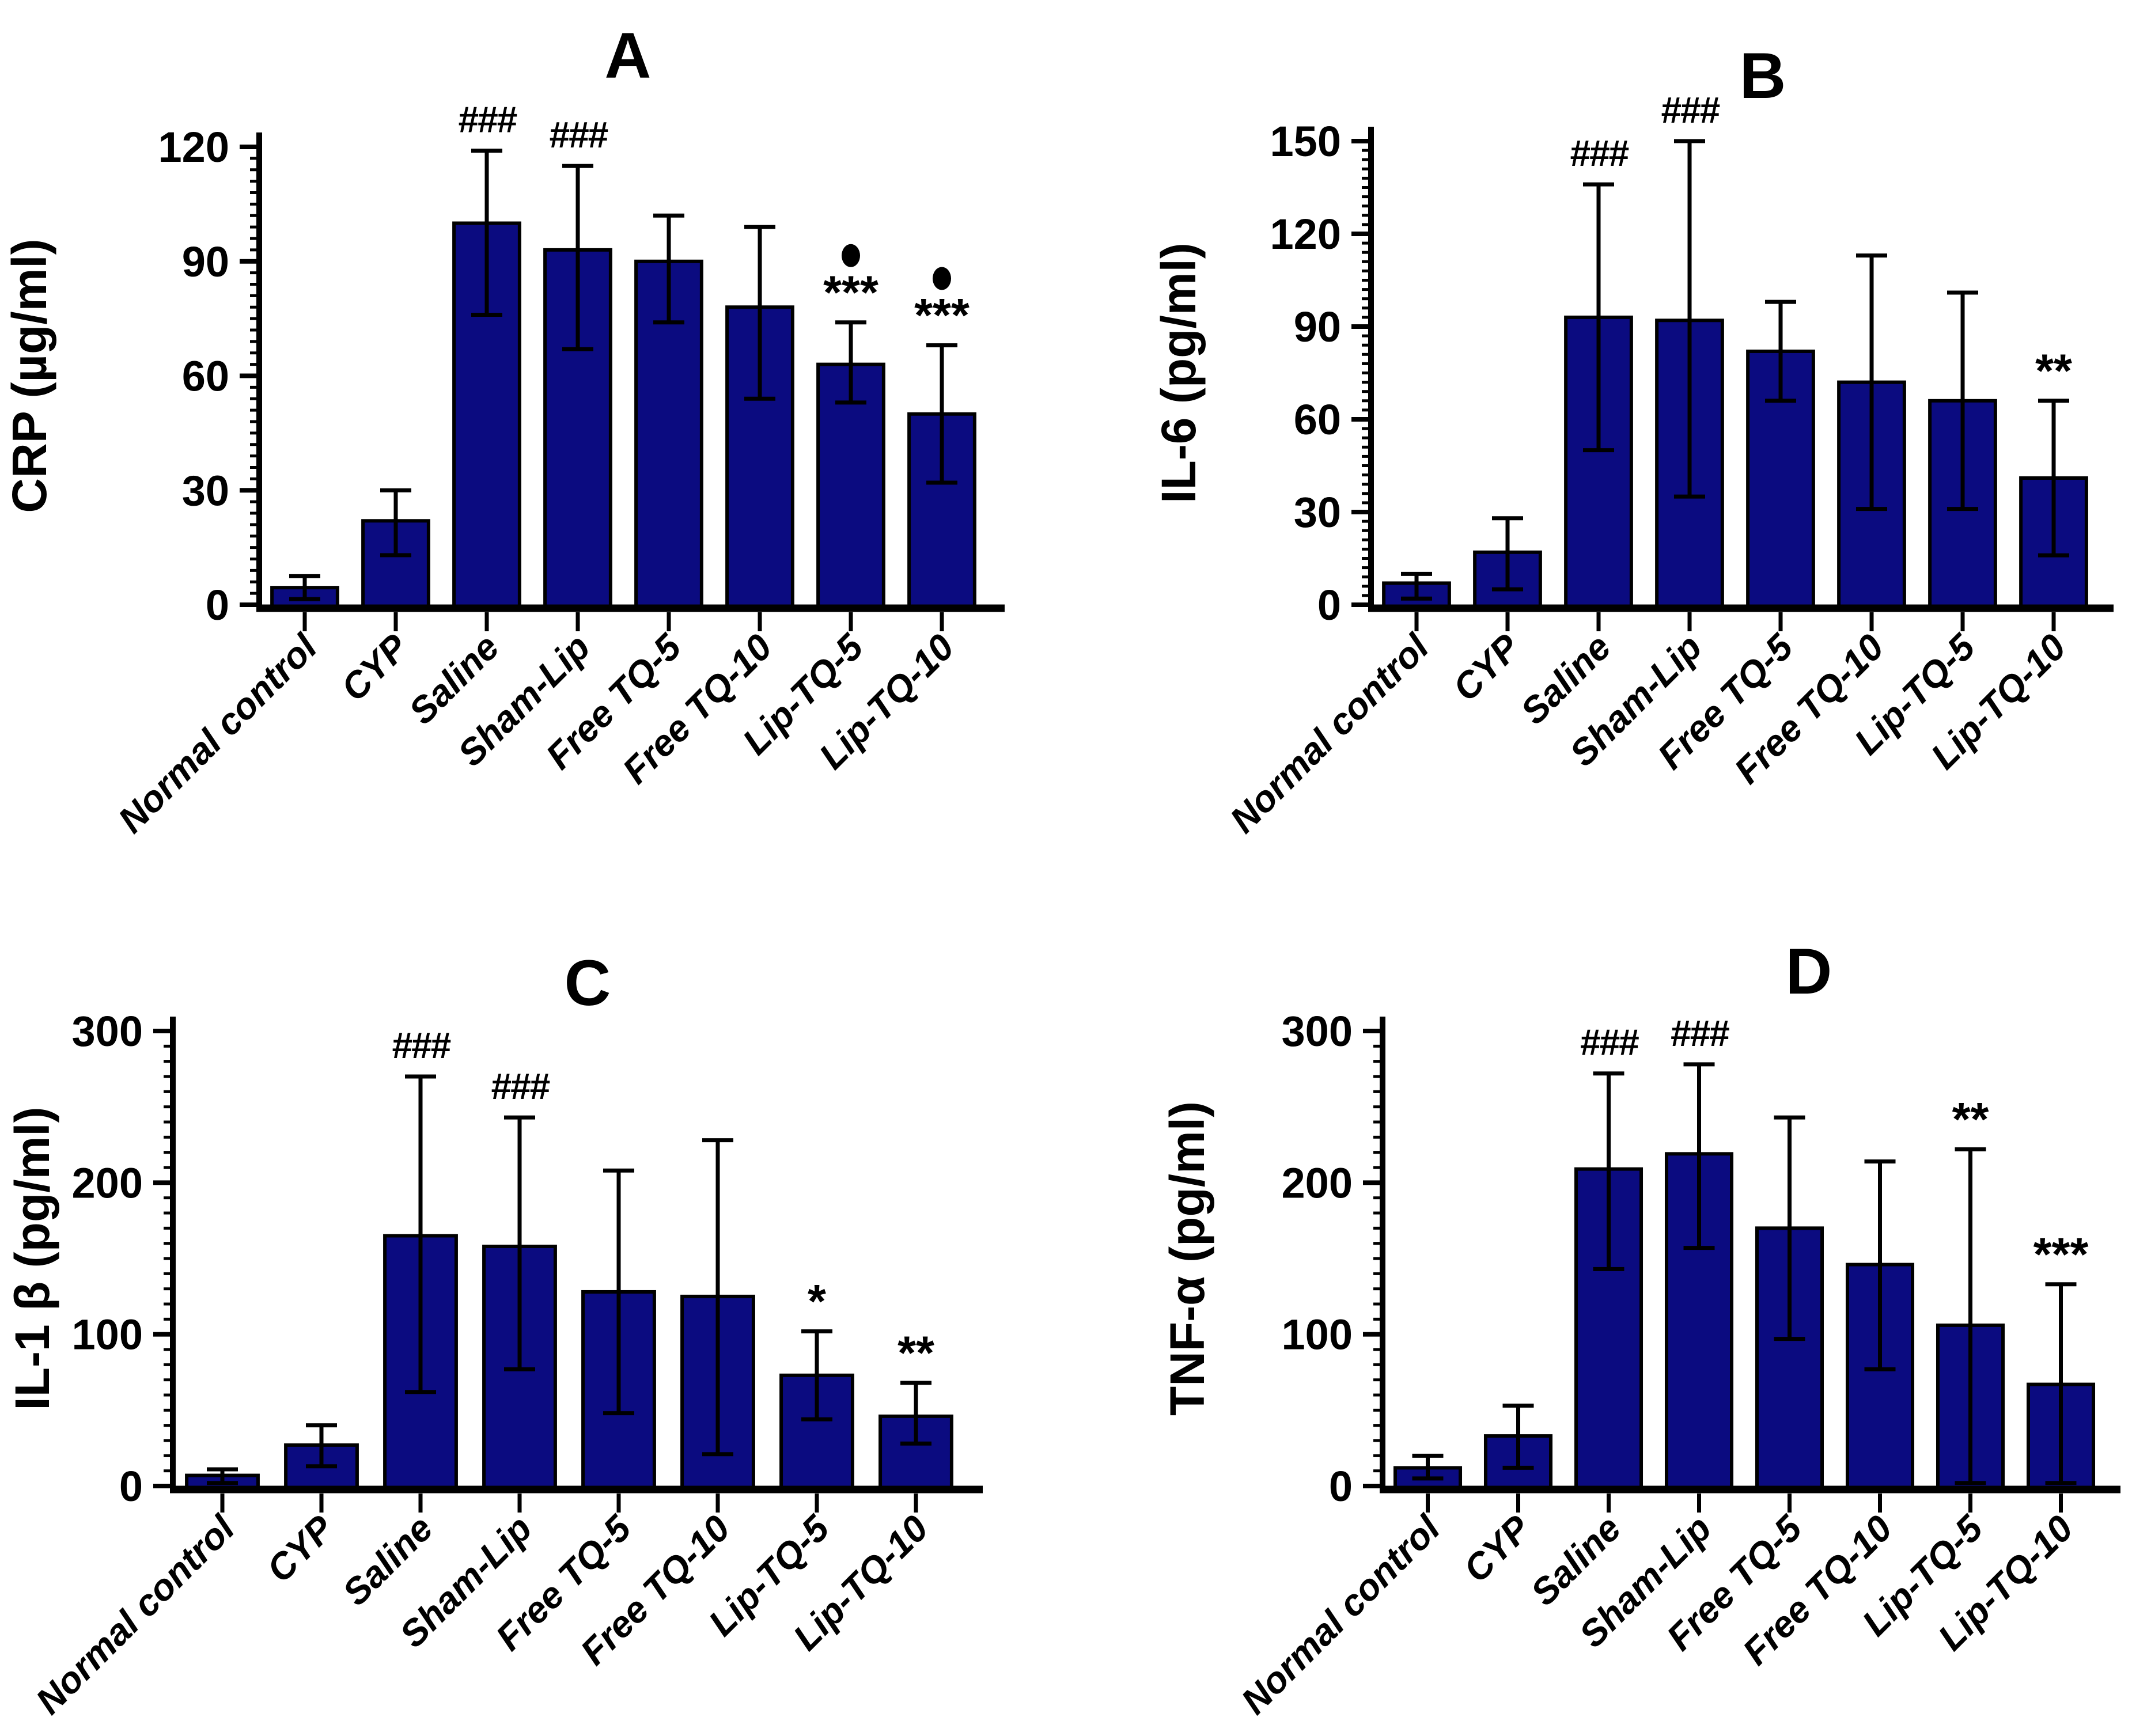 This screenshot has width=2132, height=1736. Describe the element at coordinates (32, 1258) in the screenshot. I see `panel-C-ylabel: IL-1 β (pg/ml)` at that location.